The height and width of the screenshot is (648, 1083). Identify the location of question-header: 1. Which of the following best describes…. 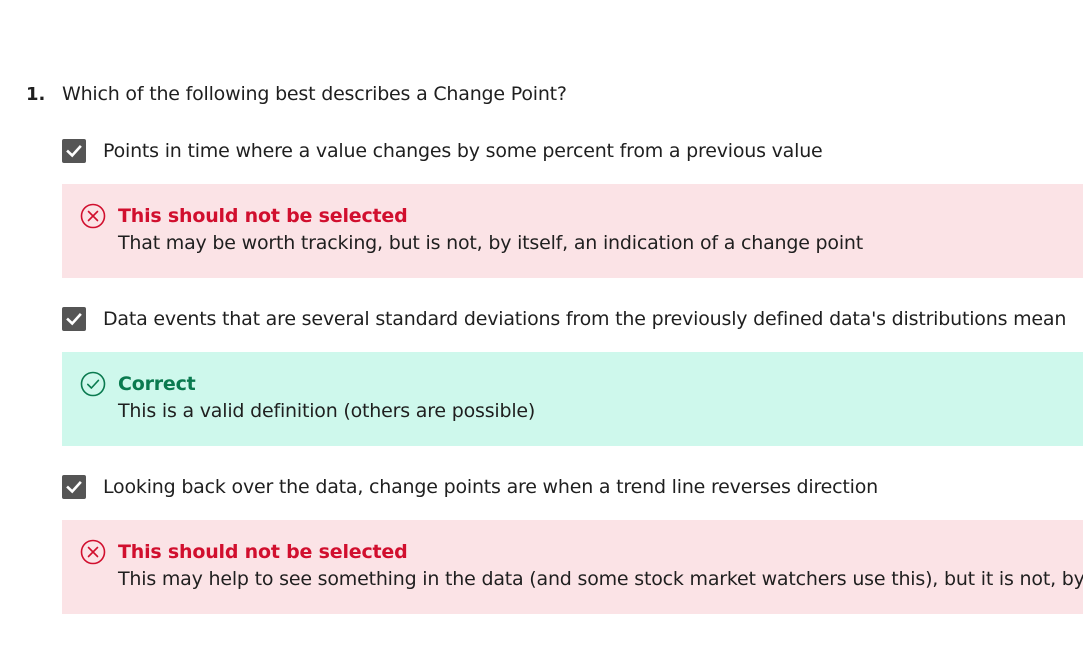
(554, 96).